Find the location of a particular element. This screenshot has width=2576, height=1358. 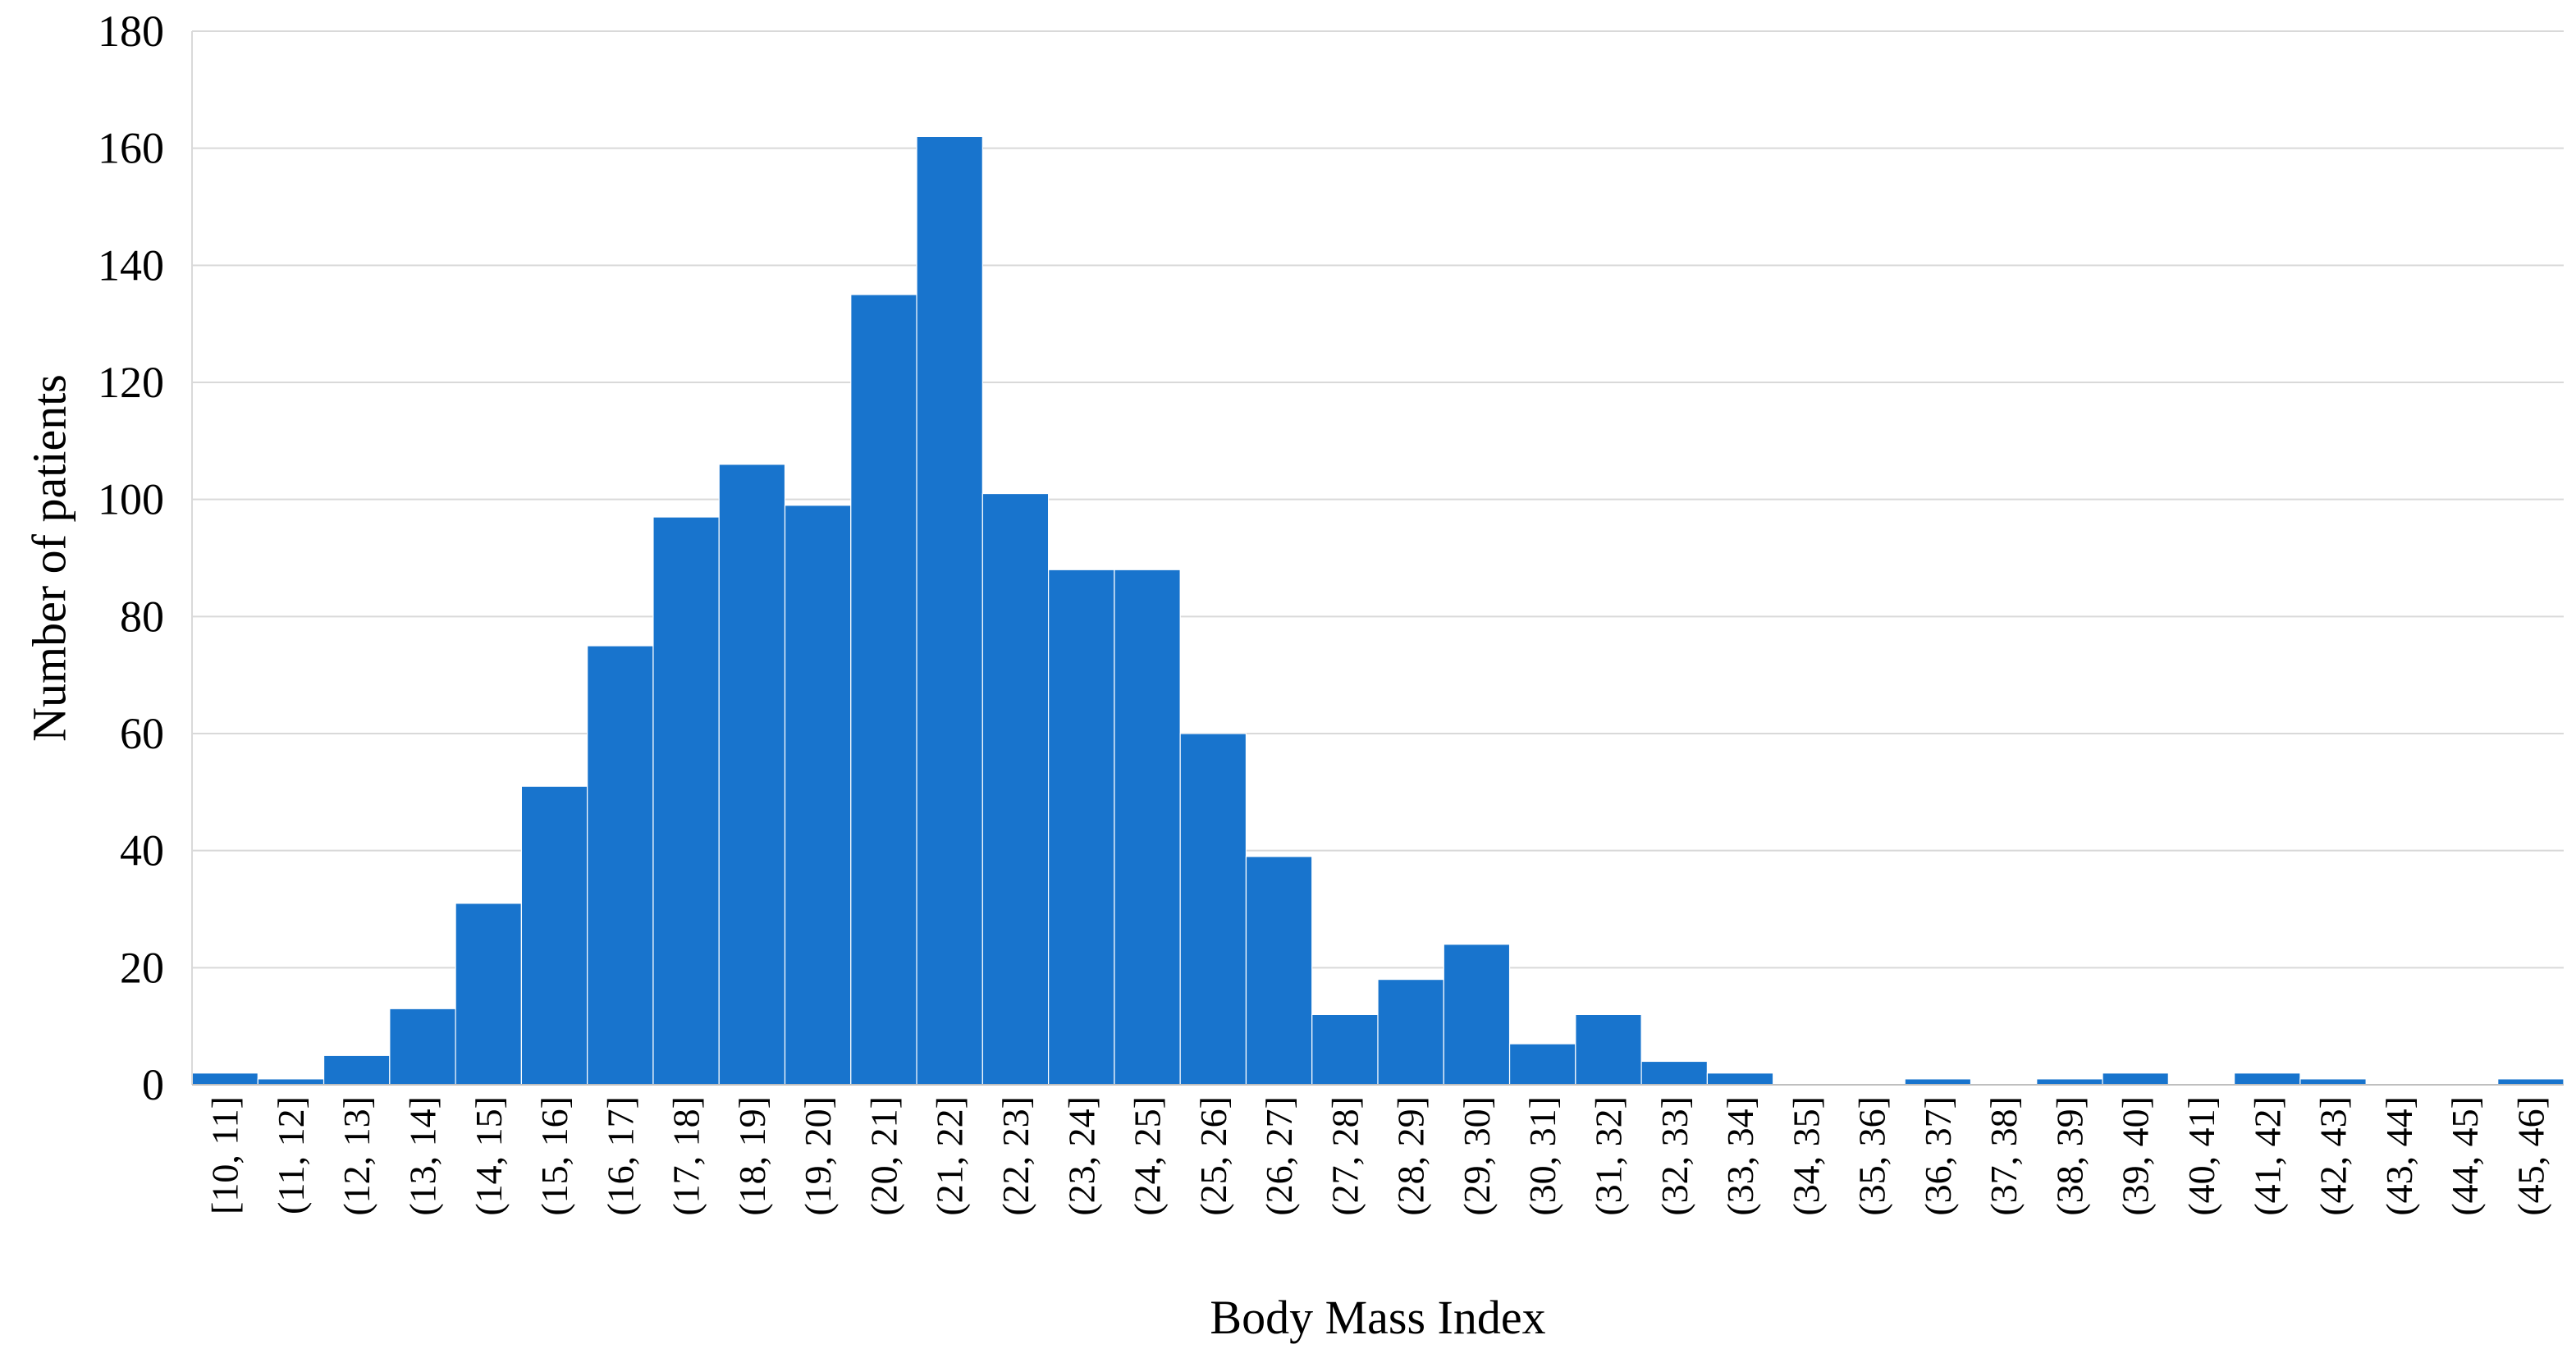

x-tick-label: (18, 19] is located at coordinates (752, 1156).